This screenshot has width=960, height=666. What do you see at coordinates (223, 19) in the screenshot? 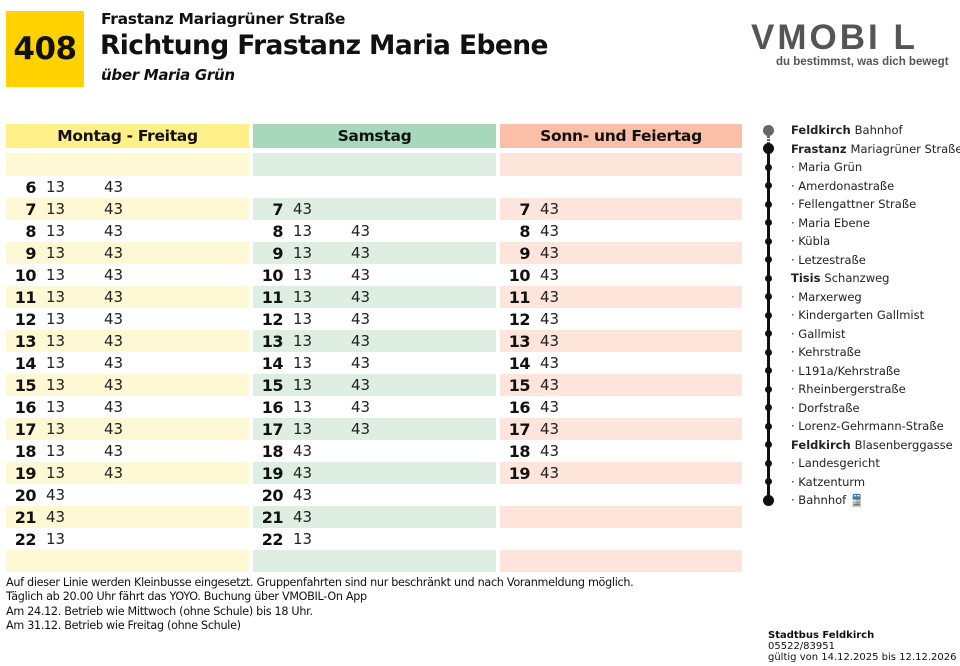
I see `departure-stop: Frastanz Mariagrüner Straße` at bounding box center [223, 19].